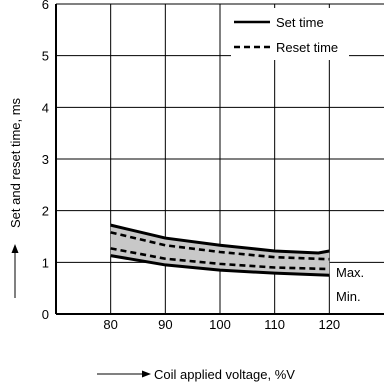 The width and height of the screenshot is (384, 387). Describe the element at coordinates (220, 324) in the screenshot. I see `x-tick-label-100: 100` at that location.